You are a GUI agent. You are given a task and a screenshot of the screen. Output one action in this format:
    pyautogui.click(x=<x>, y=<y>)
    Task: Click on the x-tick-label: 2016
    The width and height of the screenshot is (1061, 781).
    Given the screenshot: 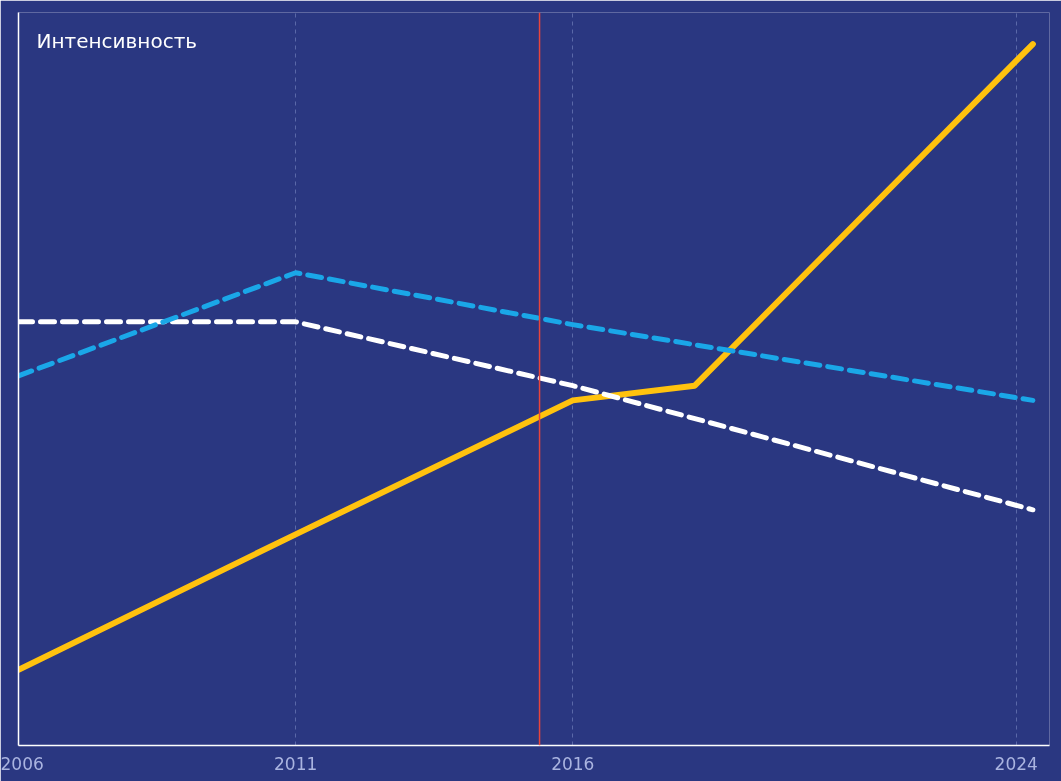 What is the action you would take?
    pyautogui.click(x=573, y=763)
    